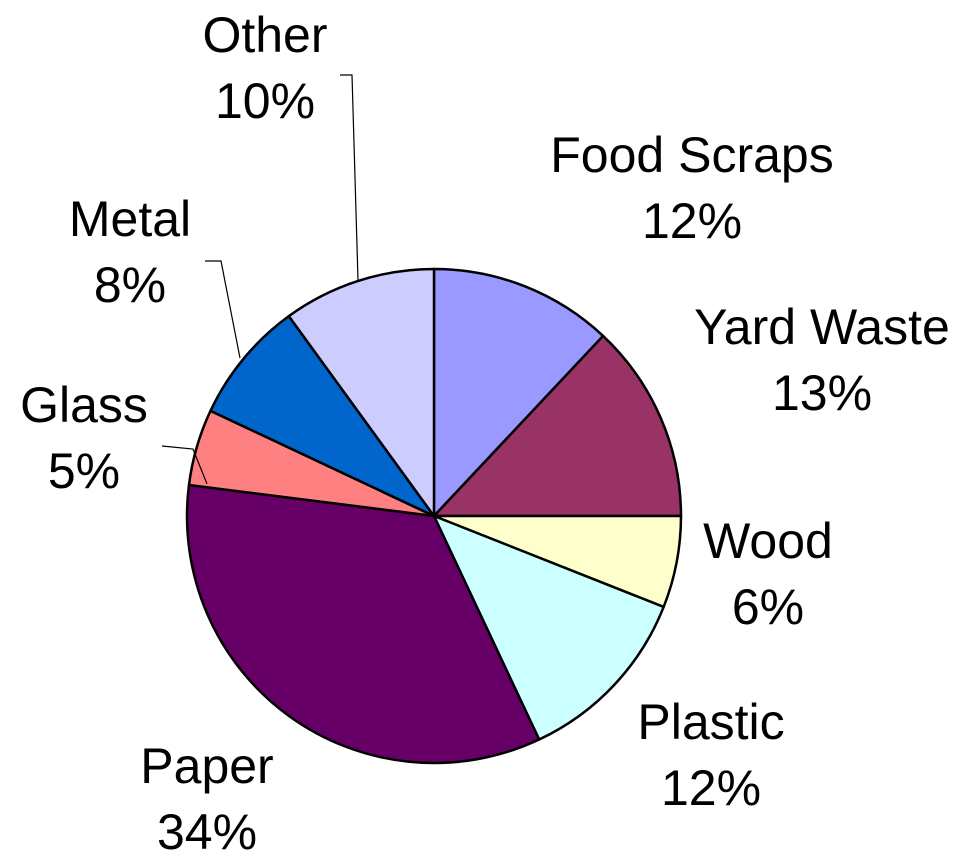 The width and height of the screenshot is (978, 866). What do you see at coordinates (363, 624) in the screenshot?
I see `pie-slice-paper` at bounding box center [363, 624].